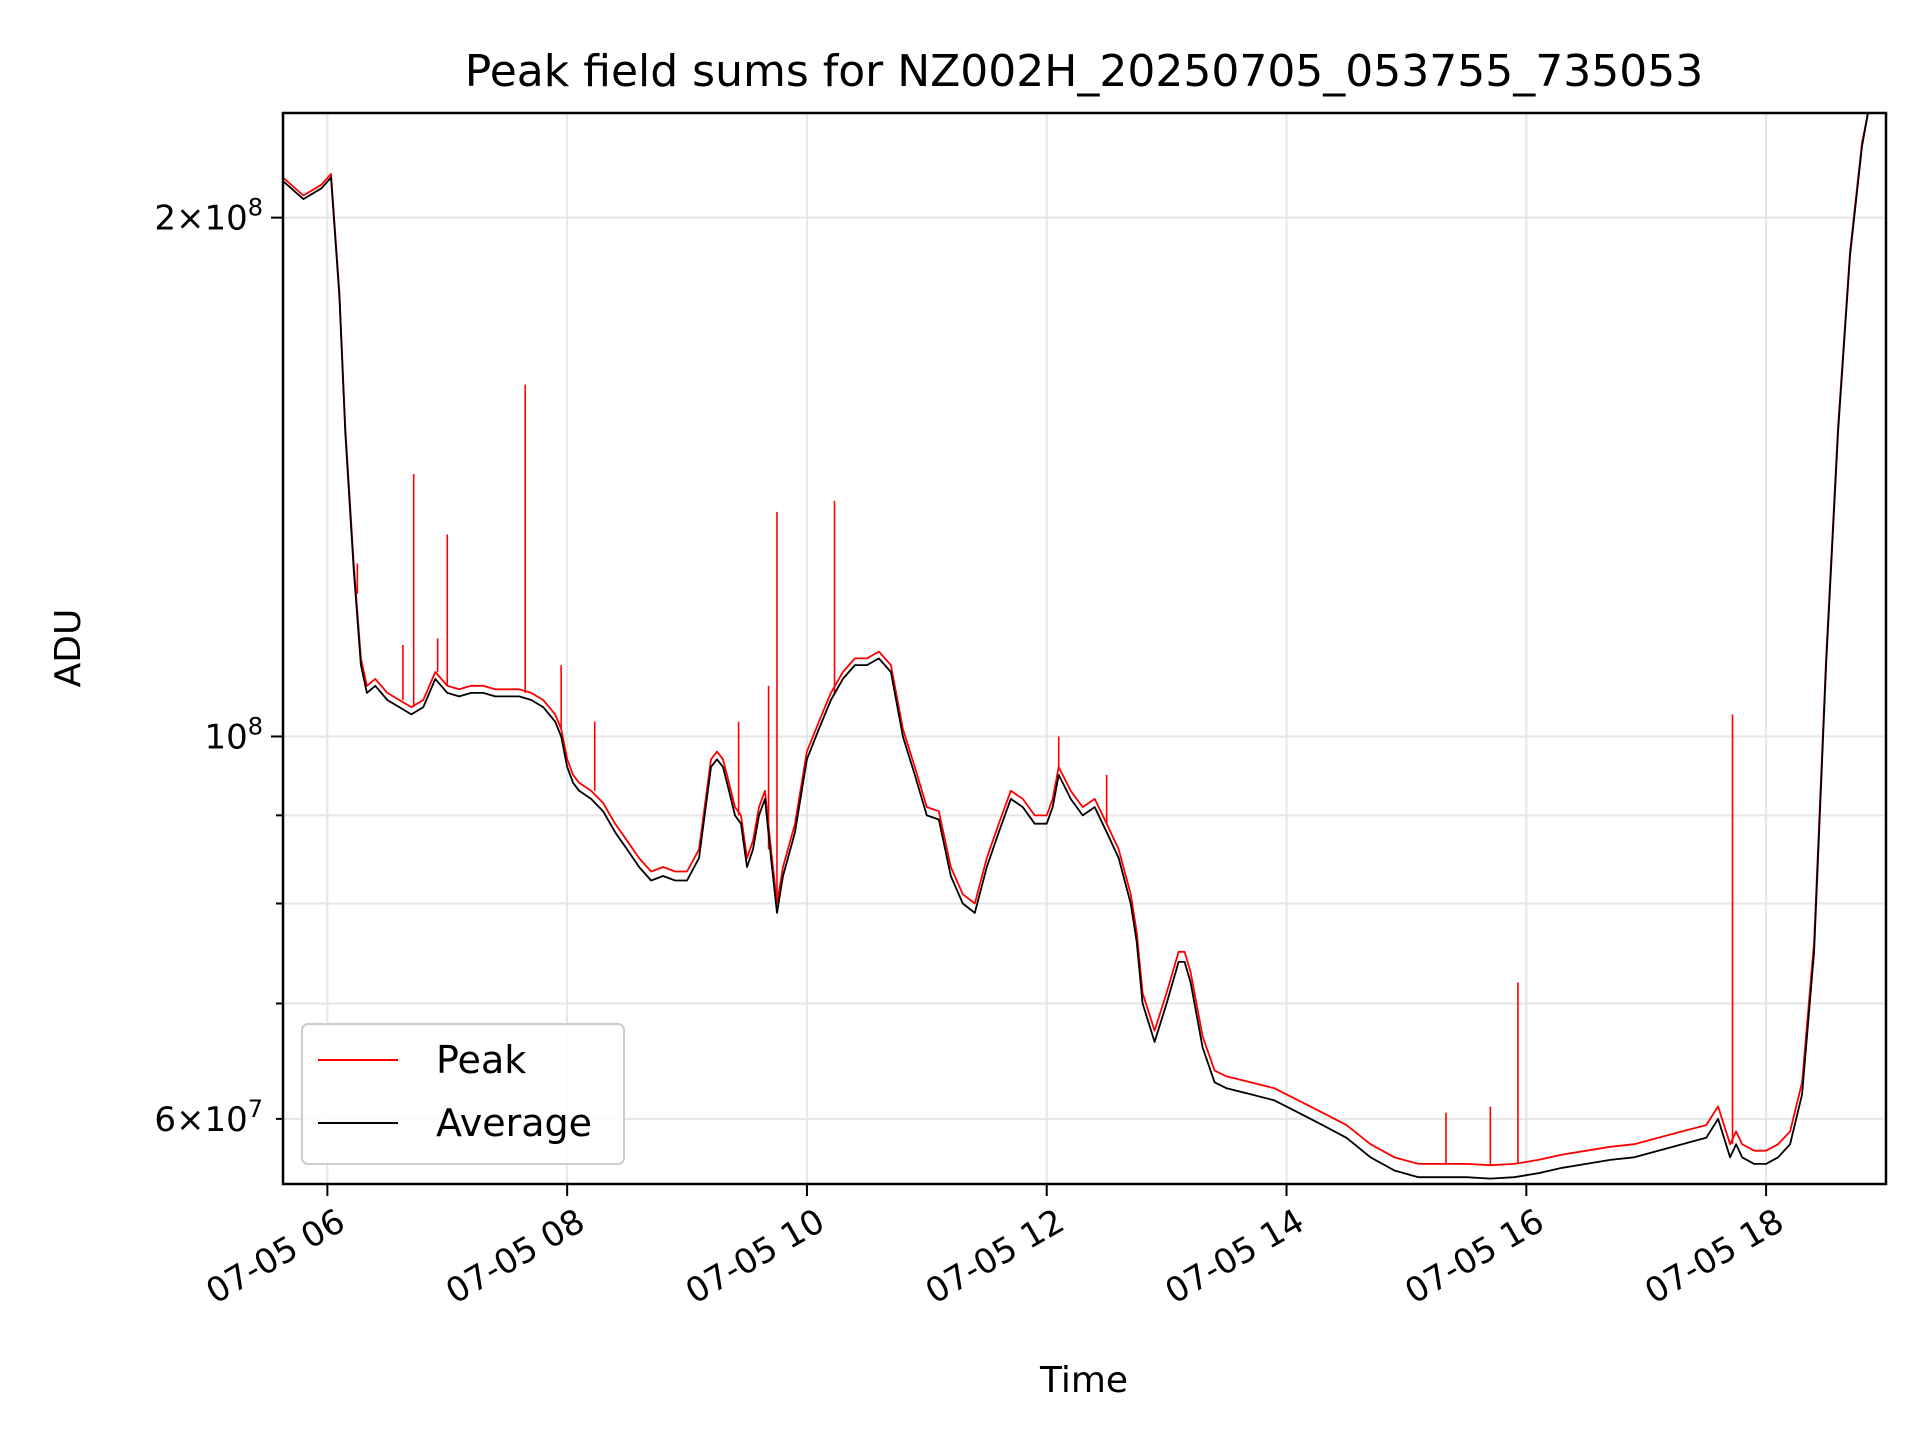 This screenshot has height=1440, width=1920. I want to click on x-axis-label: Time, so click(1083, 1380).